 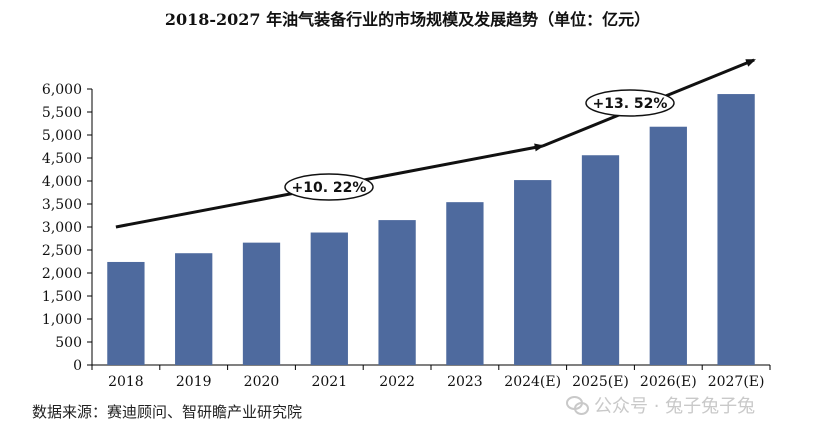 I want to click on x-tick-label: 2019, so click(x=194, y=382).